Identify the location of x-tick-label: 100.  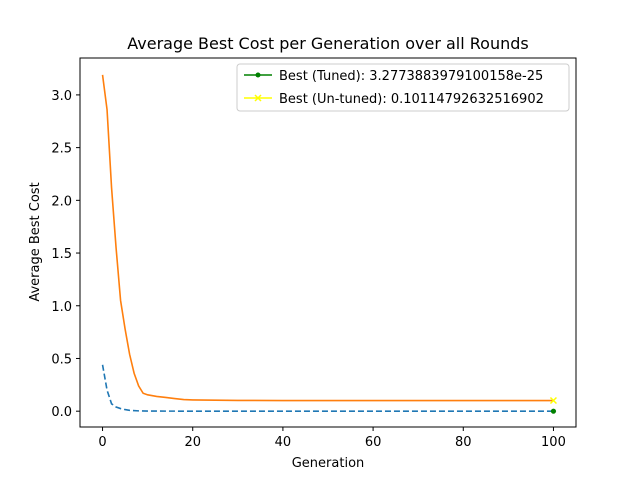
(553, 442).